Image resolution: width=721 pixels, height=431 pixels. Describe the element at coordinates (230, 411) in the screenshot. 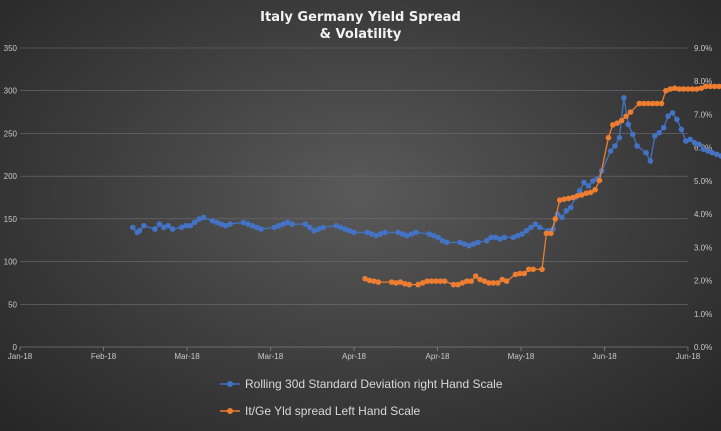

I see `legend-marker` at that location.